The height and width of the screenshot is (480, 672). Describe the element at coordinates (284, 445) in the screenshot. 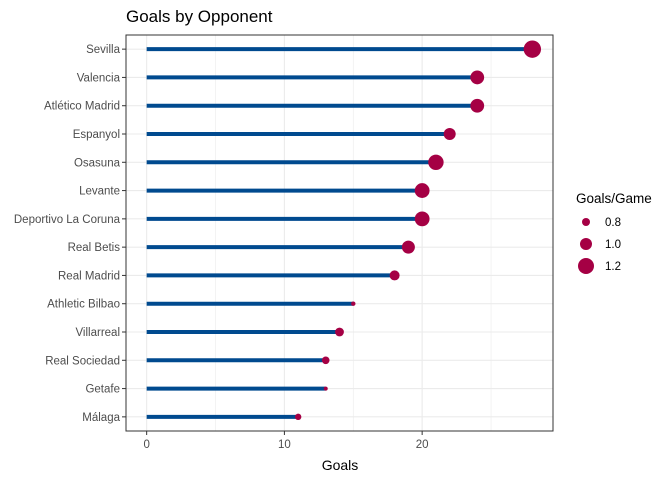

I see `x-tick-label: 10` at that location.